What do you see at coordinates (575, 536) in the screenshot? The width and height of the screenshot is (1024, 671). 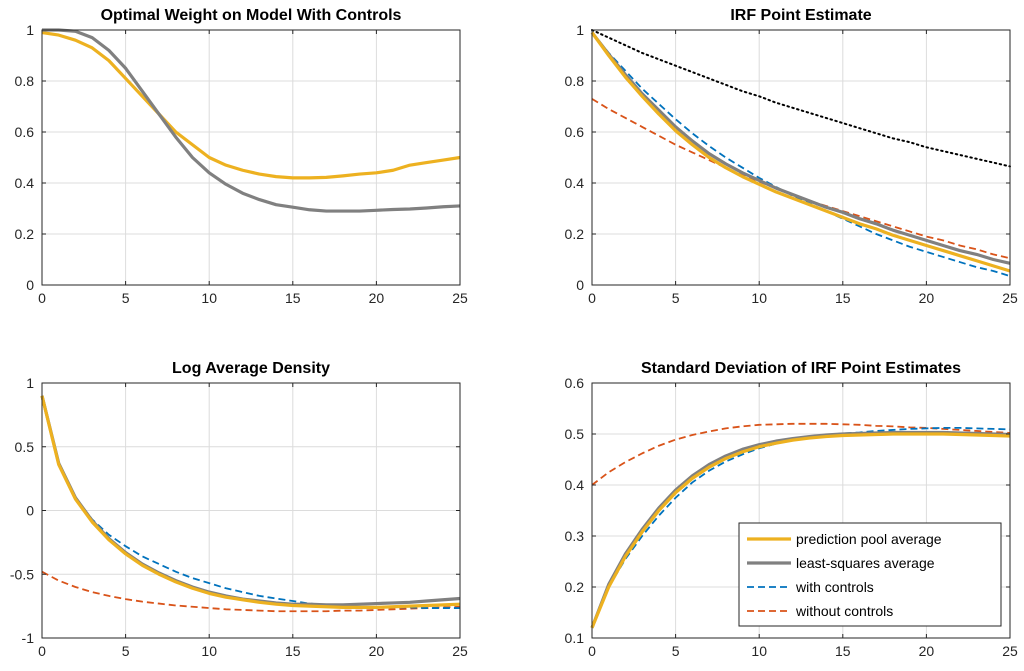 I see `y-tick-label: 0.3` at bounding box center [575, 536].